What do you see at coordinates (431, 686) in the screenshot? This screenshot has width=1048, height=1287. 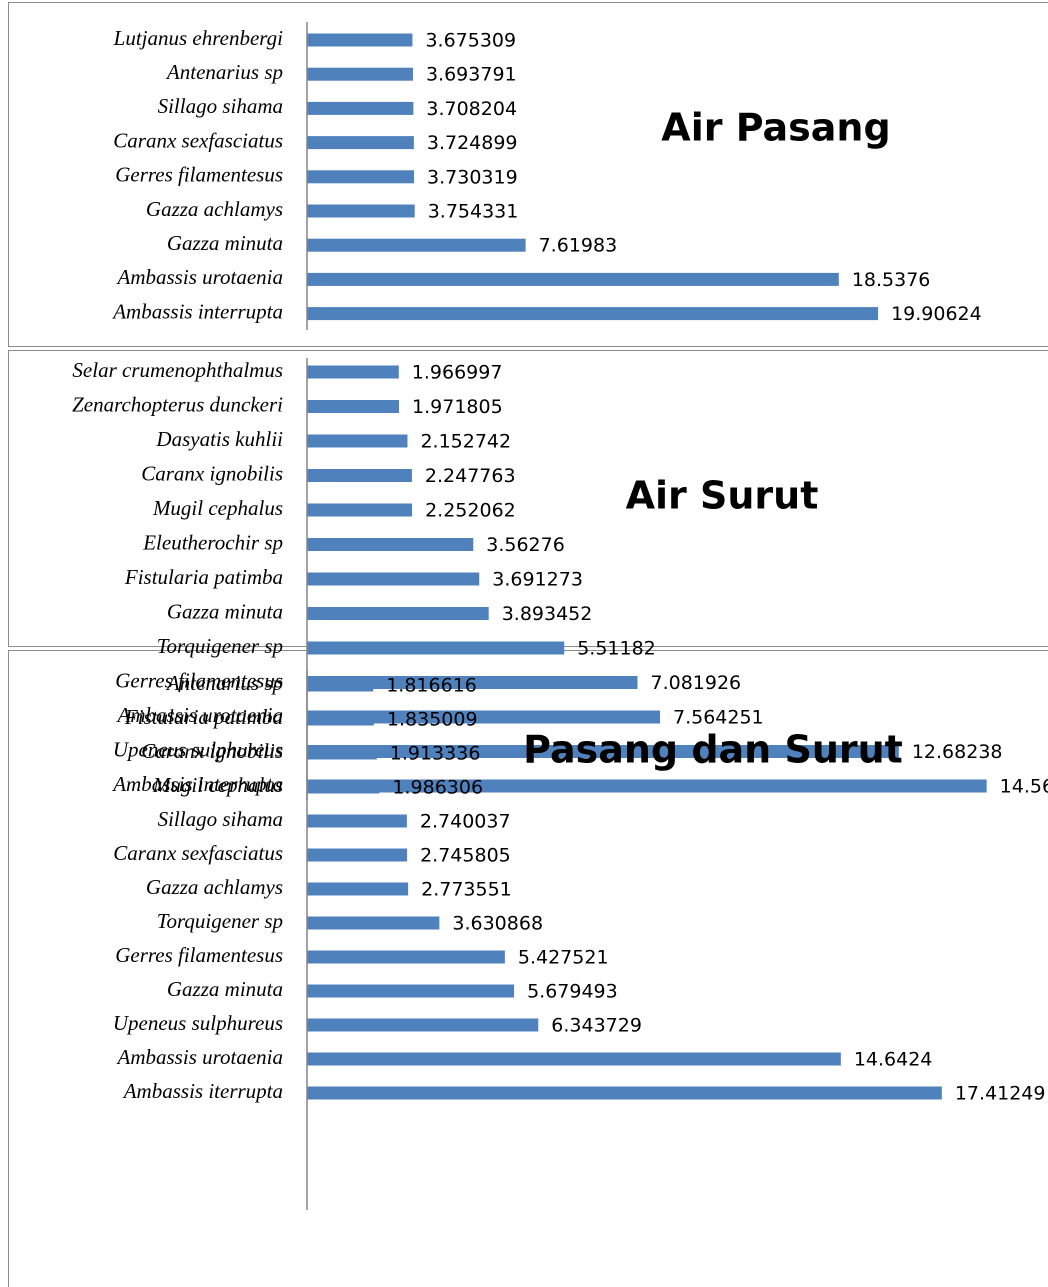 I see `value-label: 1.816616` at bounding box center [431, 686].